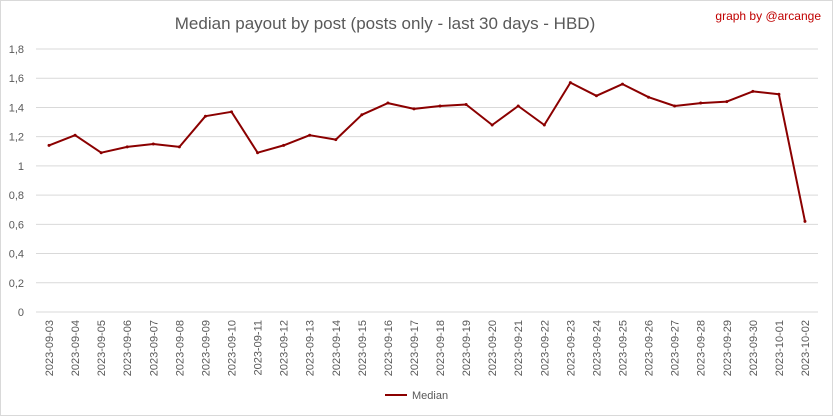 The width and height of the screenshot is (833, 416). Describe the element at coordinates (441, 348) in the screenshot. I see `x-tick-label: 2023-09-18` at that location.